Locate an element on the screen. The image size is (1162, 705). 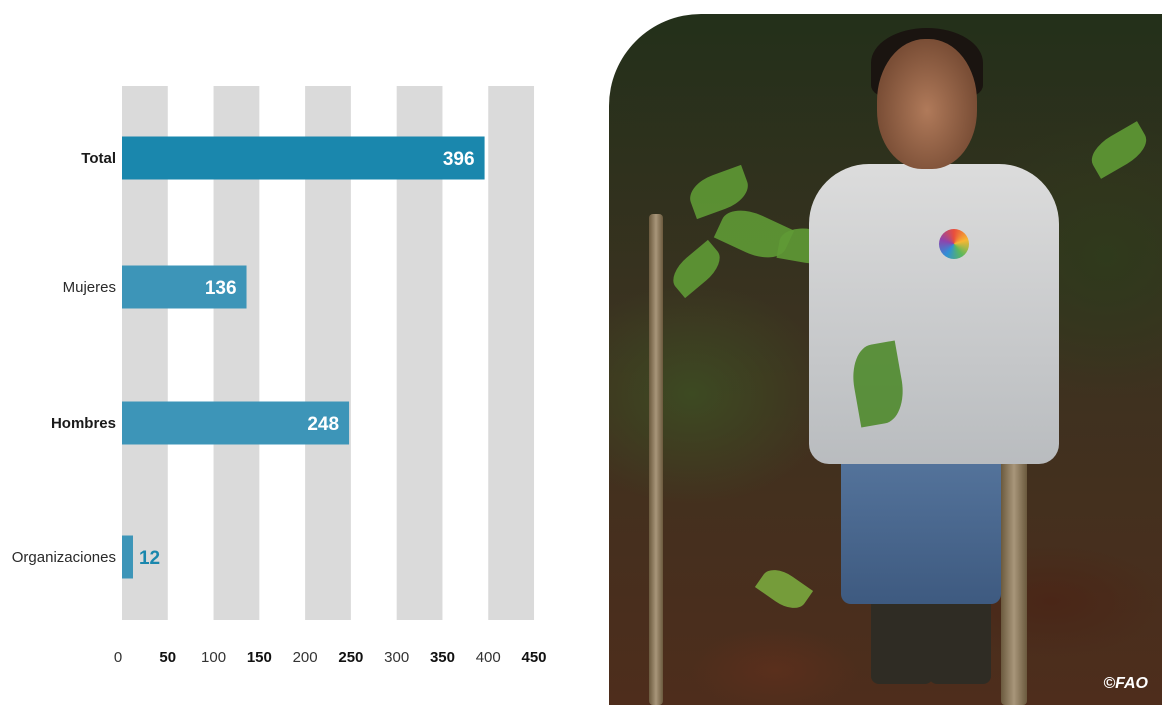
category-labels: Total Mujeres Hombres Organizaciones is located at coordinates (64, 358).